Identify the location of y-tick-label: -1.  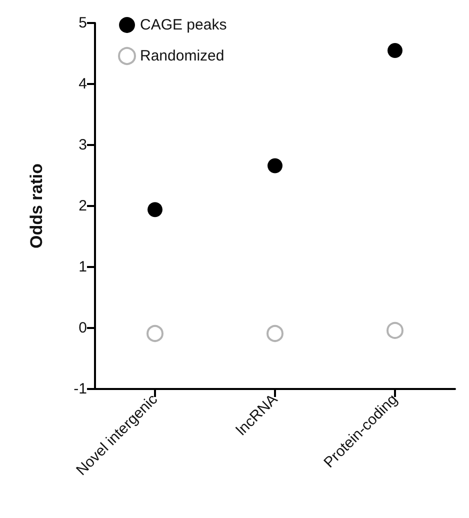
(80, 389).